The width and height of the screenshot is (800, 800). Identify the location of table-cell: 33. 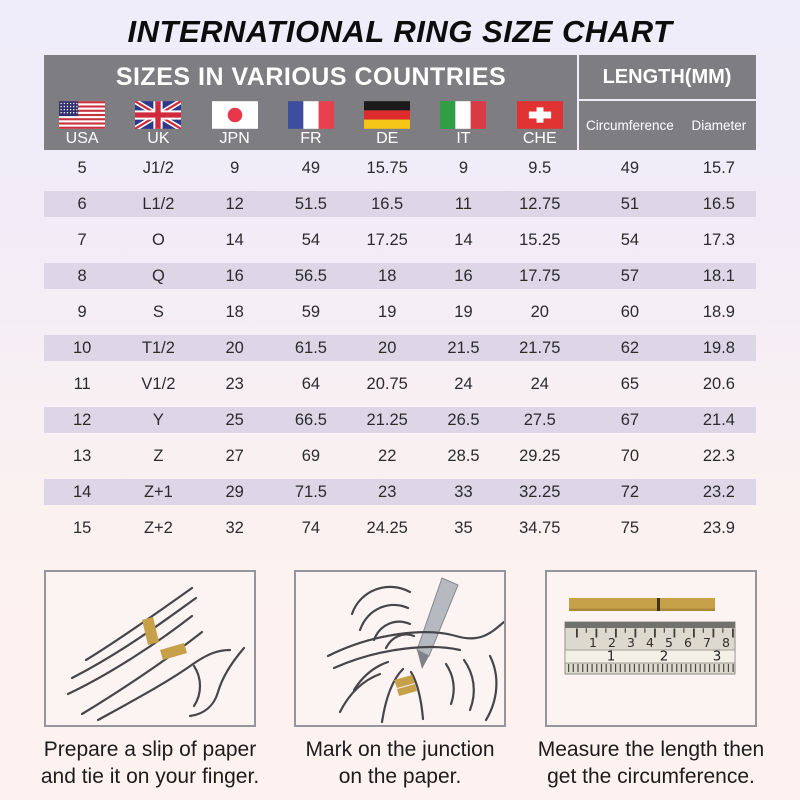
(463, 491).